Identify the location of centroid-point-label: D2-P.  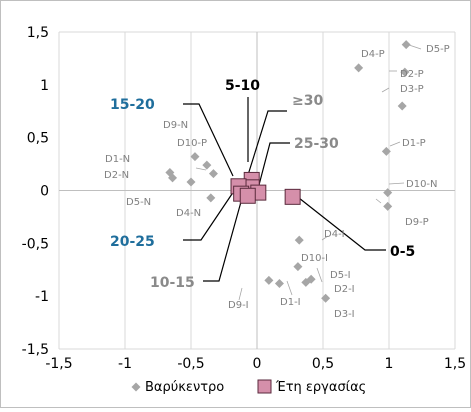
(412, 74).